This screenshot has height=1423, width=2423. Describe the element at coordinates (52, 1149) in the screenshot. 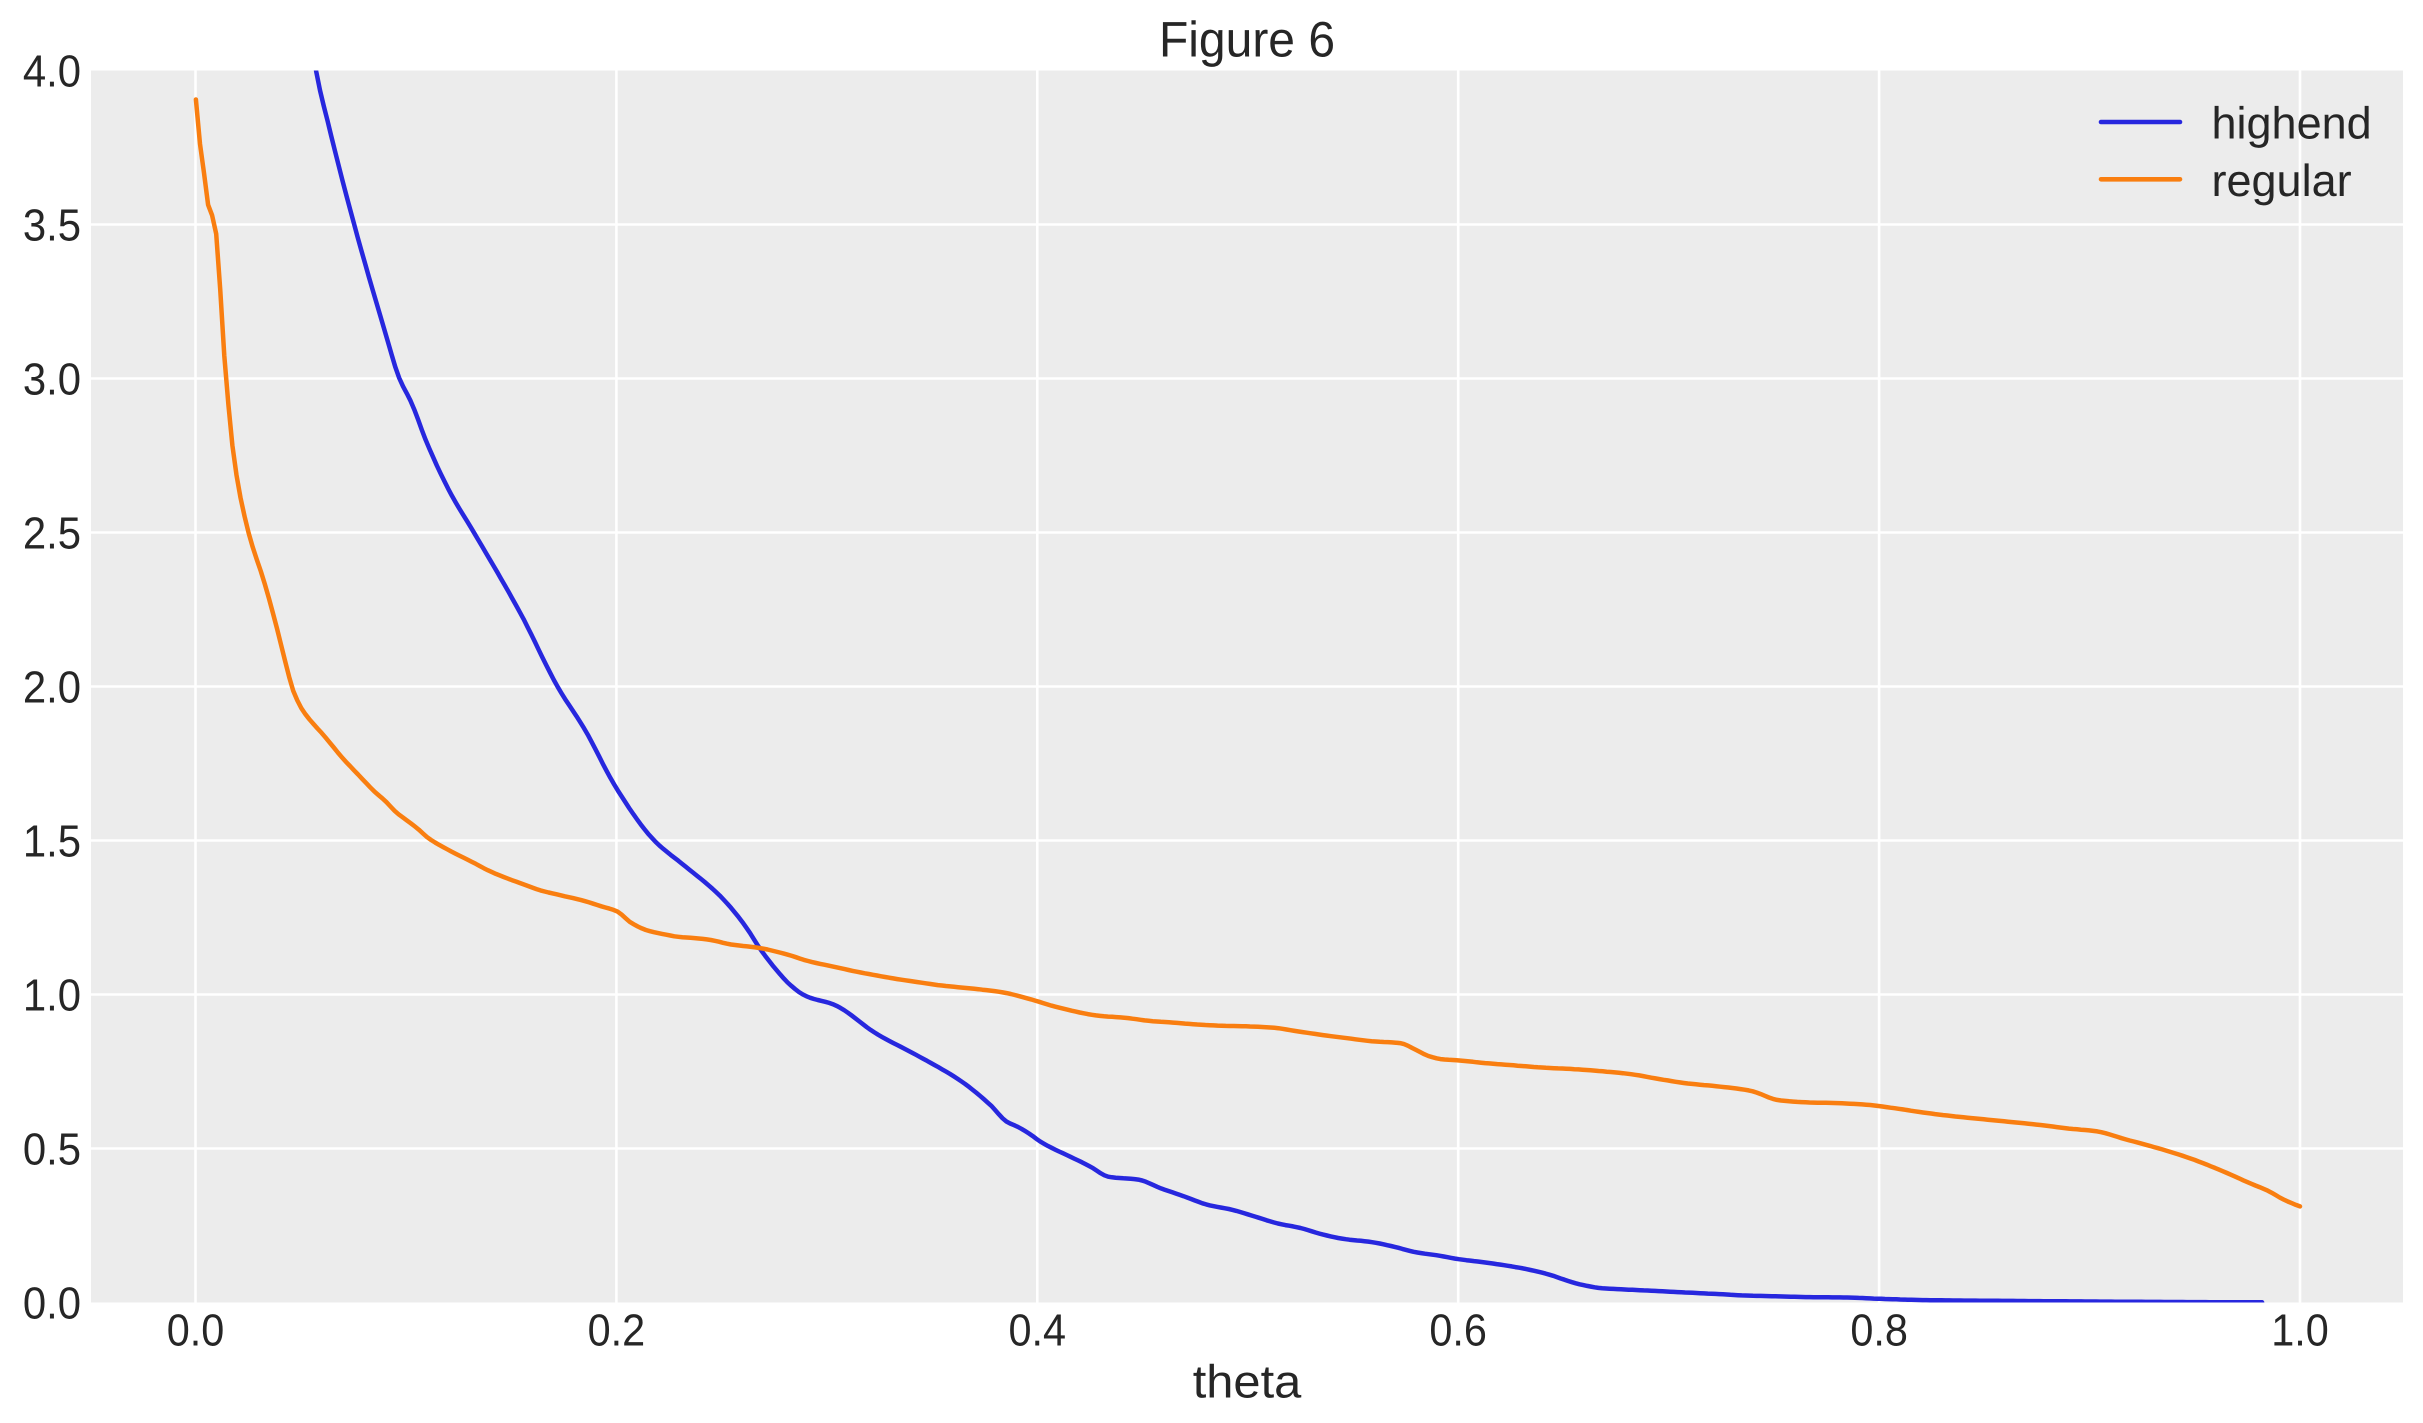

I see `svg-text: 0.5` at that location.